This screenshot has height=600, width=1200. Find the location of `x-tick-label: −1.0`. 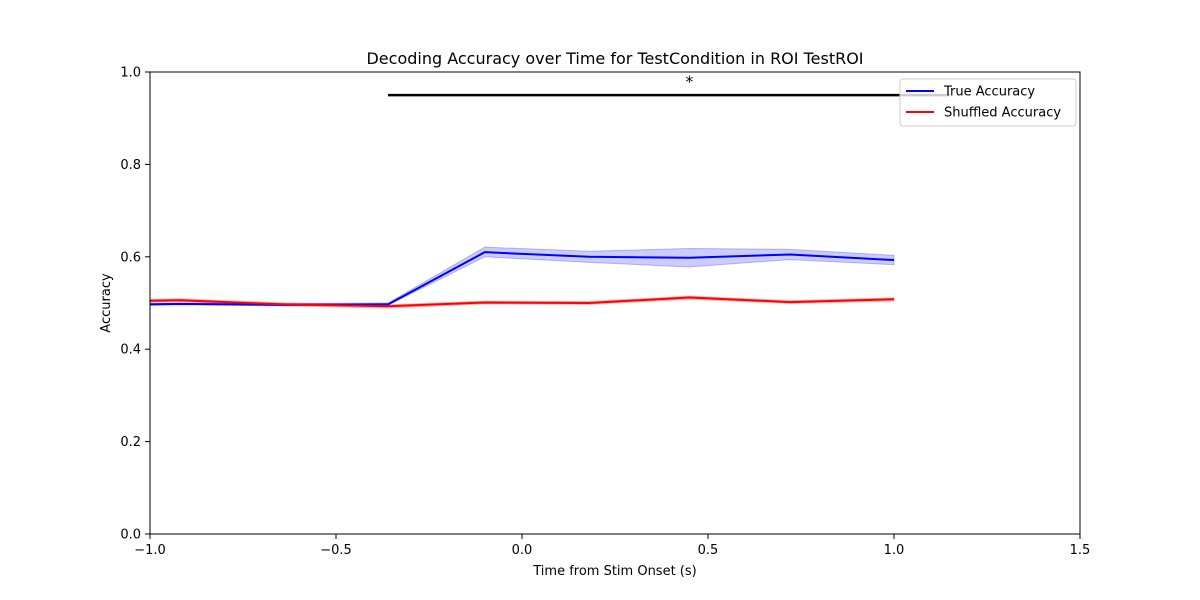

x-tick-label: −1.0 is located at coordinates (150, 550).